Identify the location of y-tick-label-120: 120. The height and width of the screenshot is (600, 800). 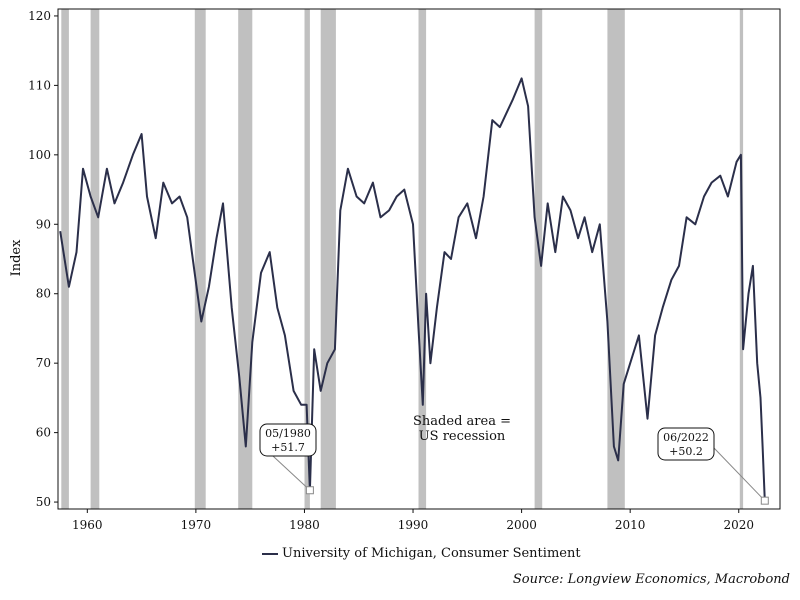
(39, 16).